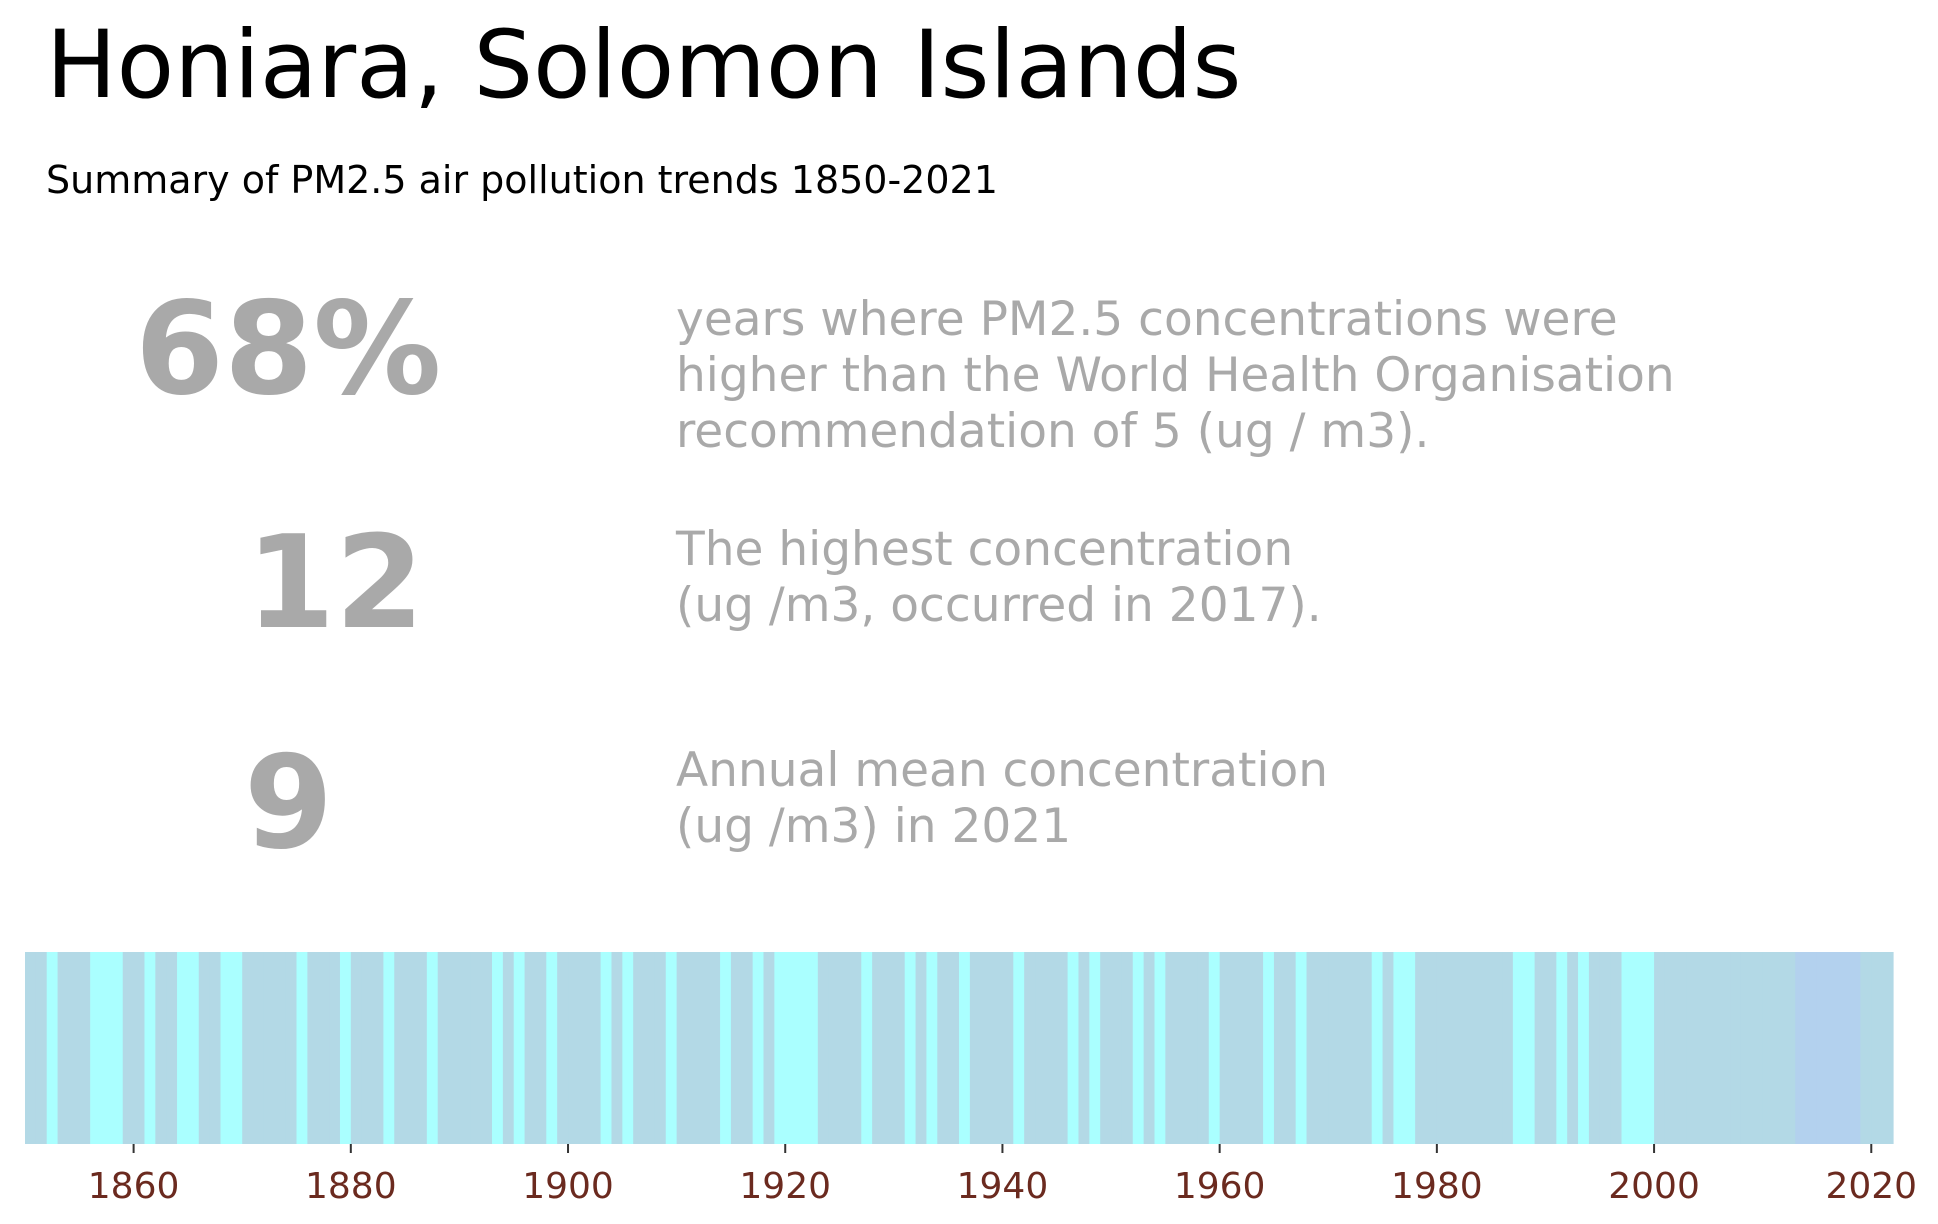 The height and width of the screenshot is (1224, 1938). I want to click on year-stripe-1933, so click(932, 1048).